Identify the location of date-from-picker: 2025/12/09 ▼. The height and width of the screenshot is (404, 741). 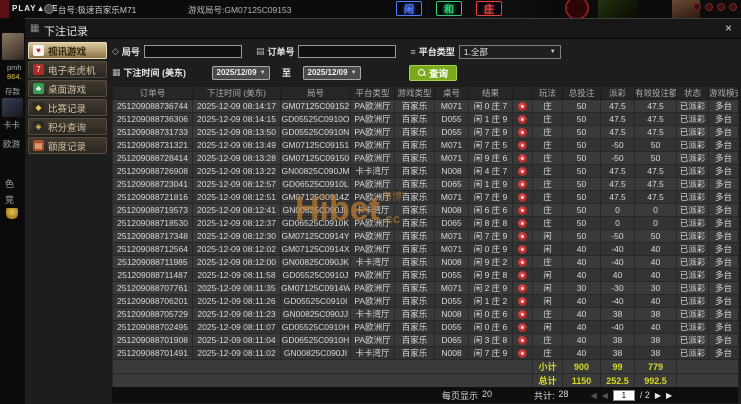
(241, 72).